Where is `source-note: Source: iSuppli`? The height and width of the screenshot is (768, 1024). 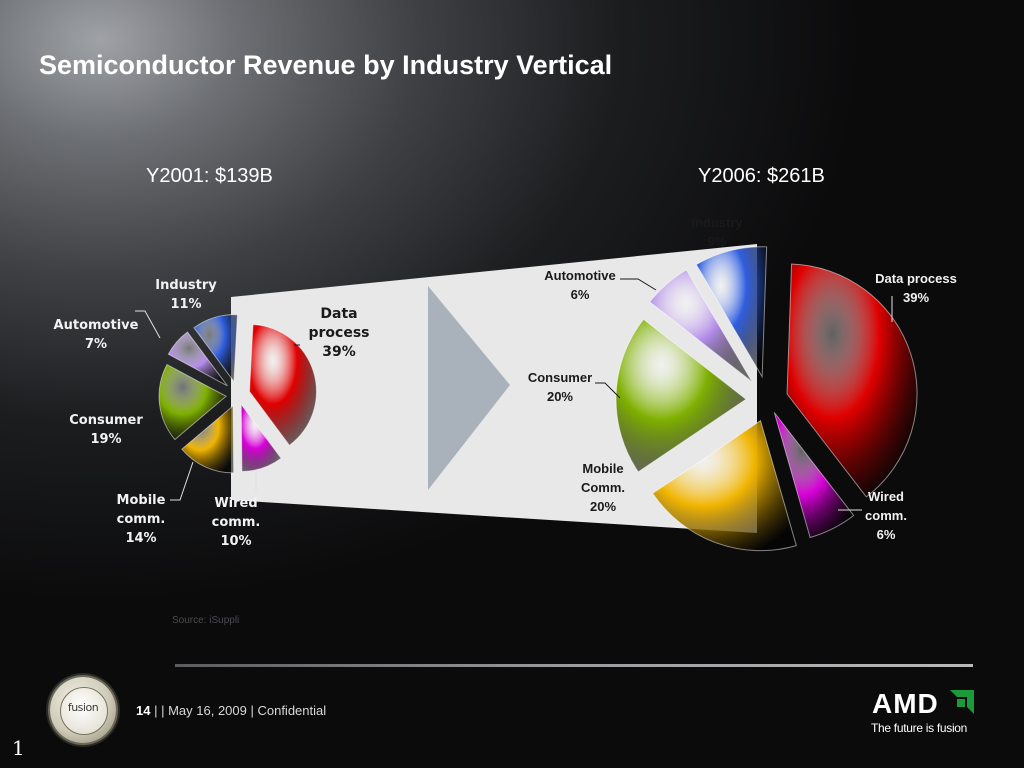 source-note: Source: iSuppli is located at coordinates (206, 620).